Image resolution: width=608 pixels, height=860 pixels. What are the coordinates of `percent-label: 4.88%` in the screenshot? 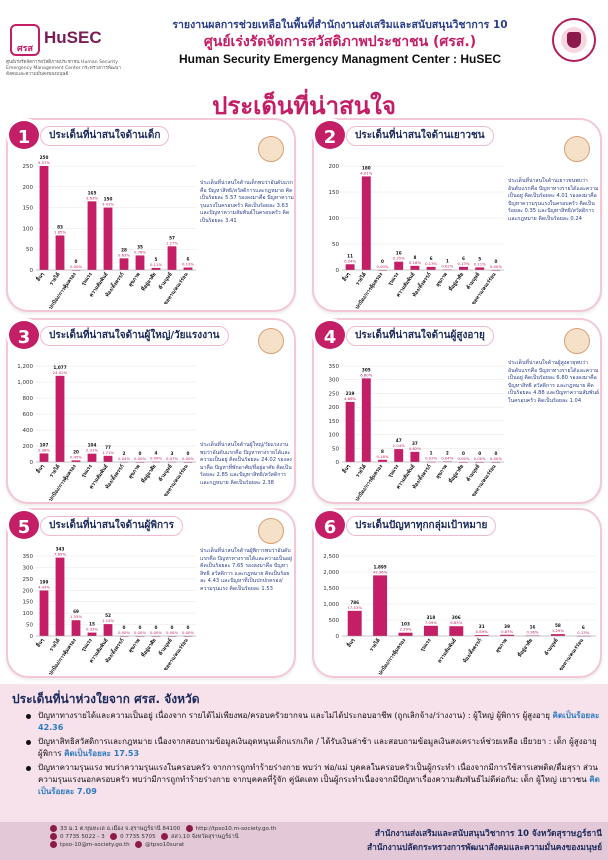 It's located at (350, 398).